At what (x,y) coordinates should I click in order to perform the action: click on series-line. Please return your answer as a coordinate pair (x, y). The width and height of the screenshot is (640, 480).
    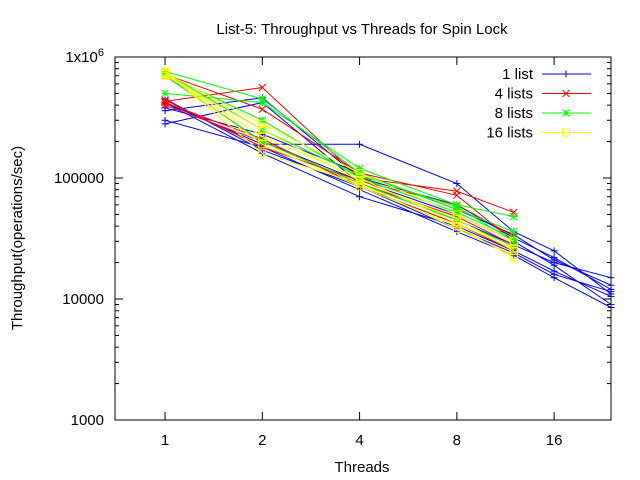
    Looking at the image, I should click on (339, 149).